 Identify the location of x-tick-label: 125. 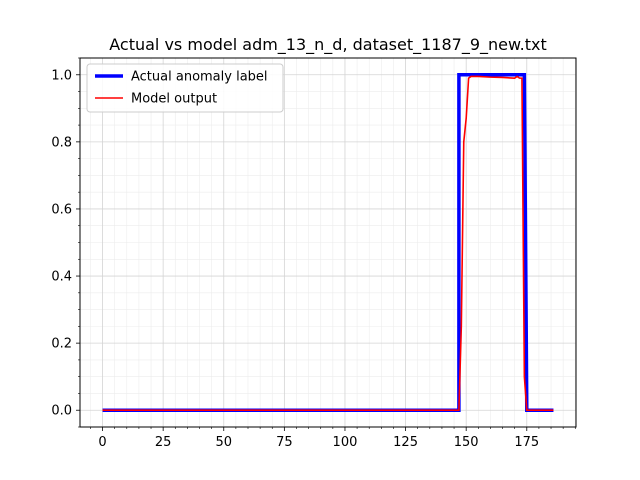
(405, 442).